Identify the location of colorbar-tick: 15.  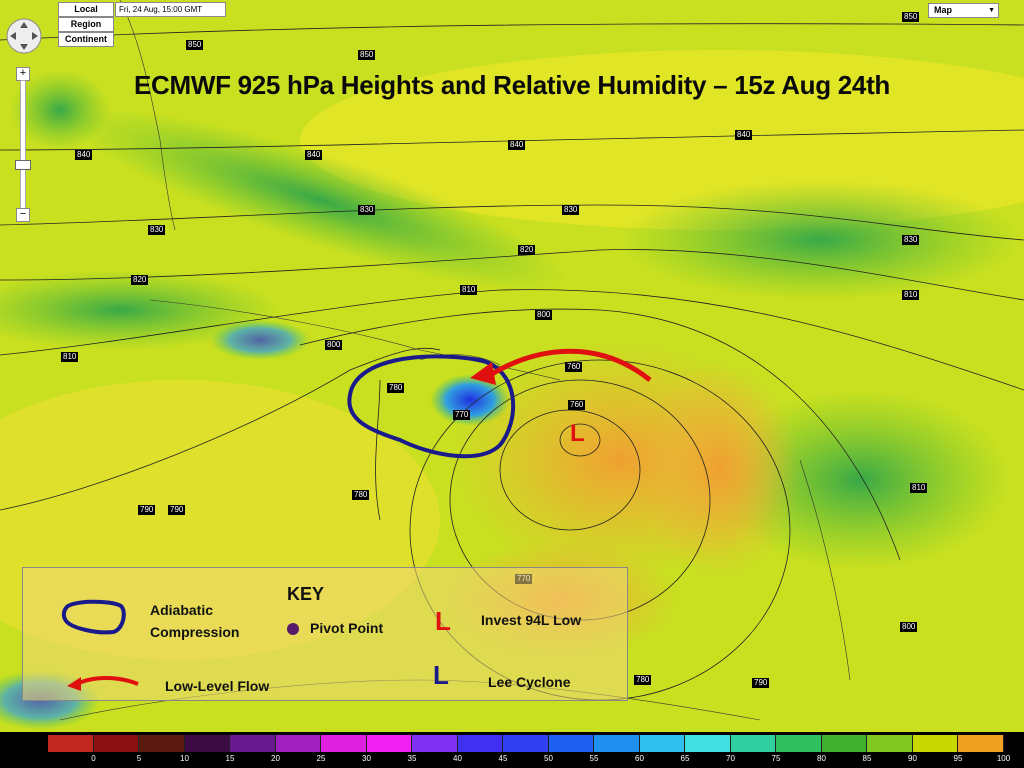
(230, 758).